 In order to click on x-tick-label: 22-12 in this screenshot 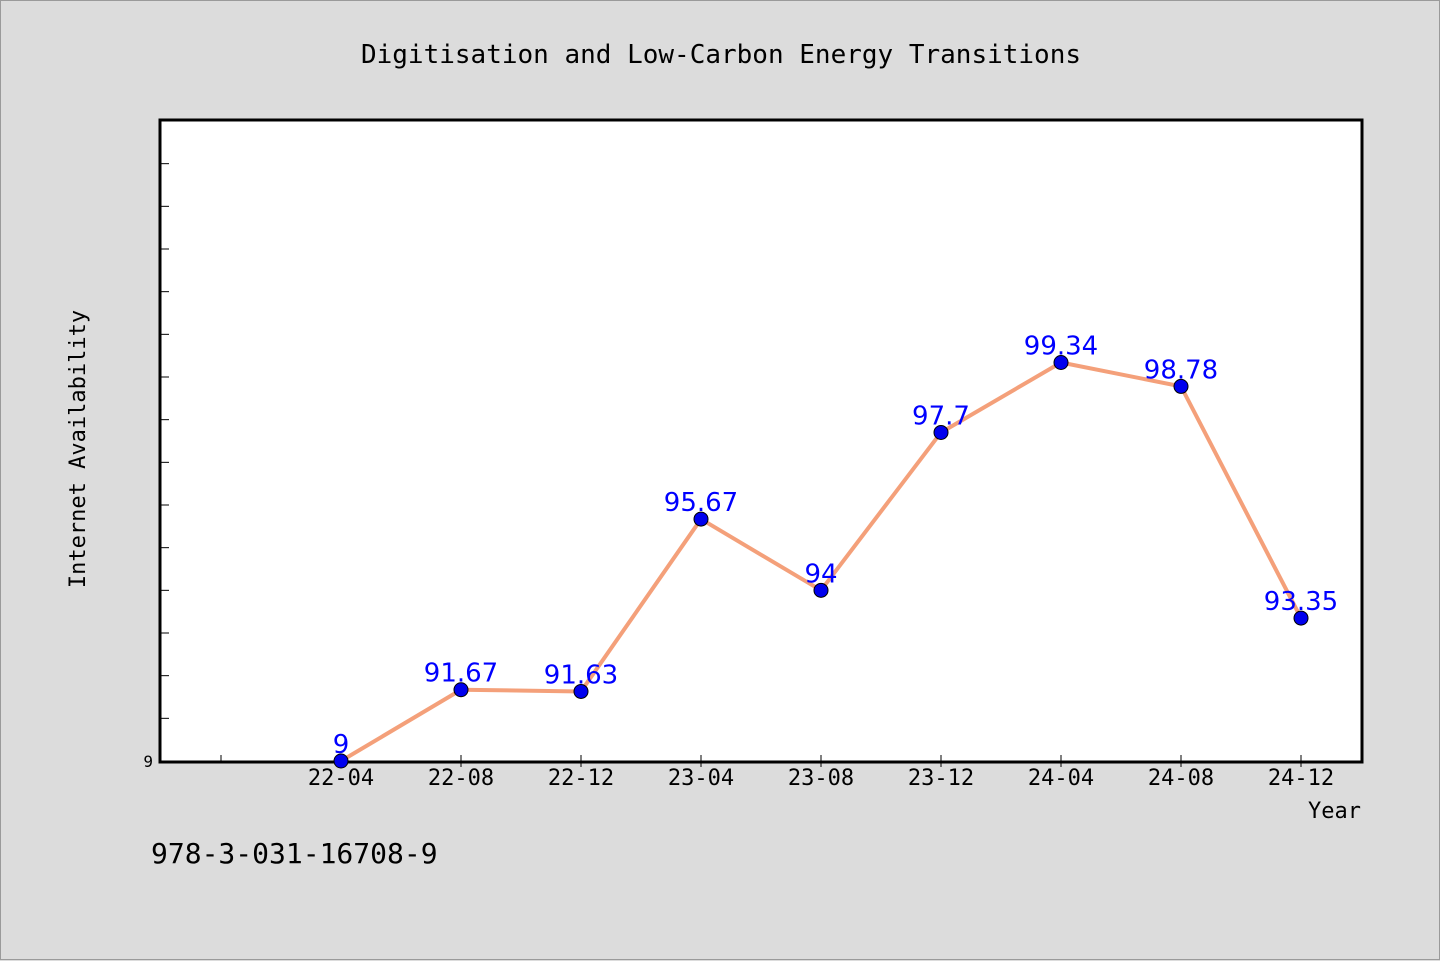, I will do `click(581, 778)`.